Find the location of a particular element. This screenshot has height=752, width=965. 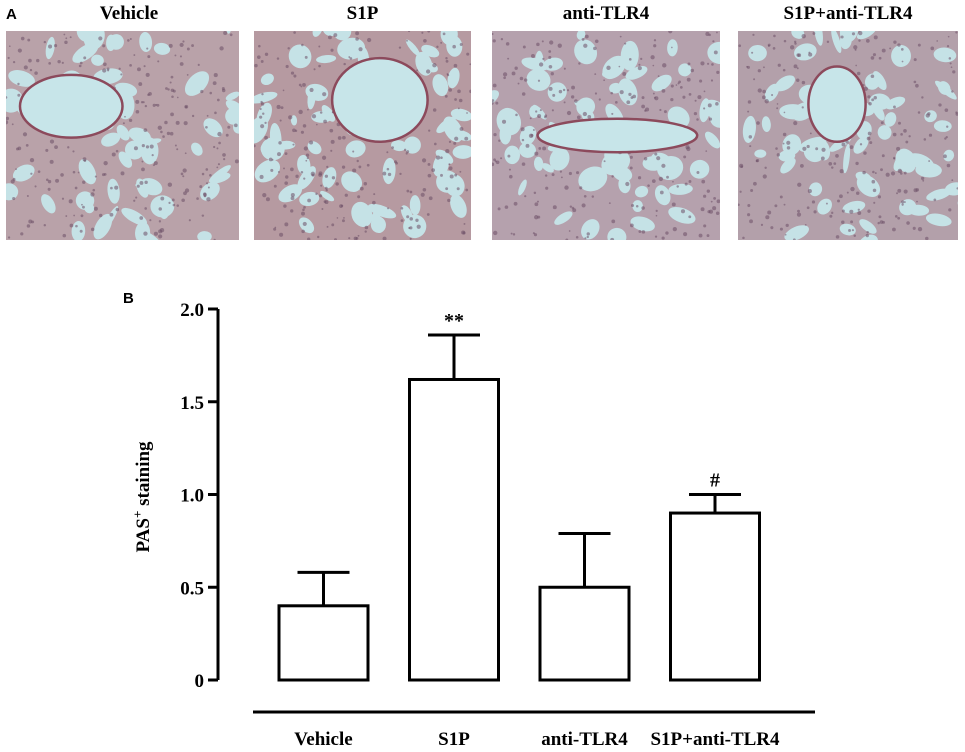

image-title-s1p: S1P is located at coordinates (362, 13).